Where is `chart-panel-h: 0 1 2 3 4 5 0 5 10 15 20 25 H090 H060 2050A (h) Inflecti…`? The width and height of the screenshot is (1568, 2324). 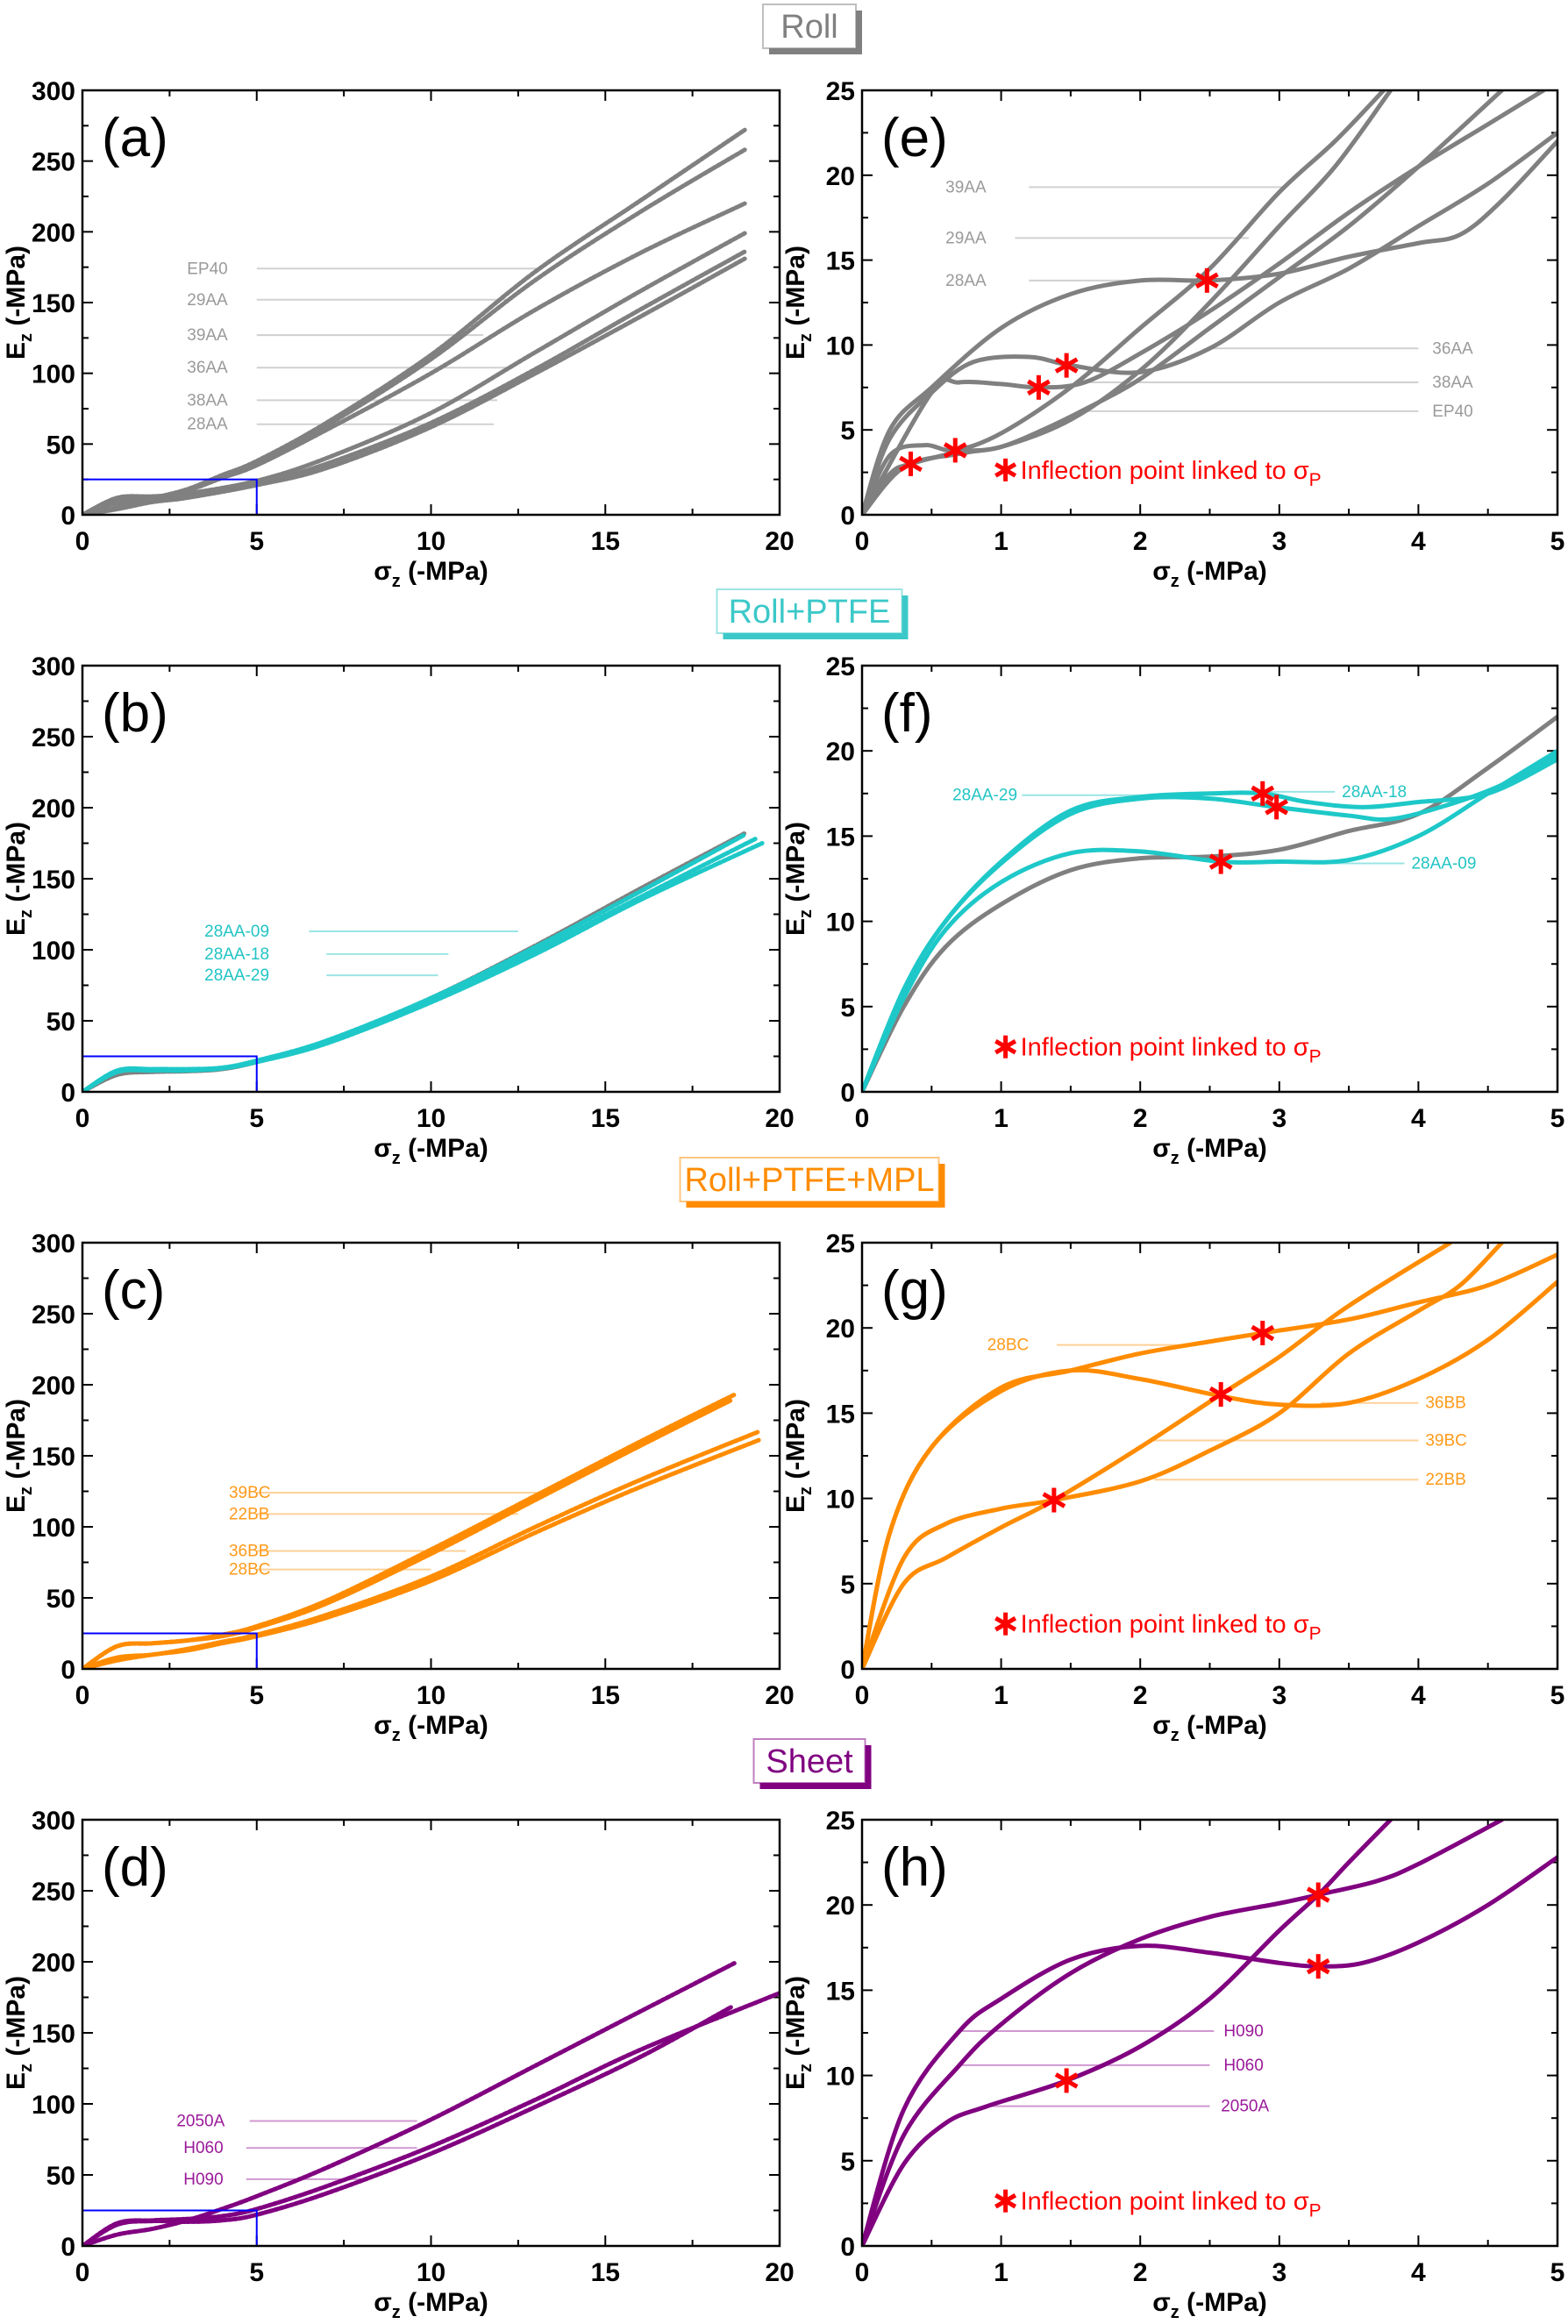 chart-panel-h: 0 1 2 3 4 5 0 5 10 15 20 25 H090 H060 2050A (h) Inflecti… is located at coordinates (1173, 2064).